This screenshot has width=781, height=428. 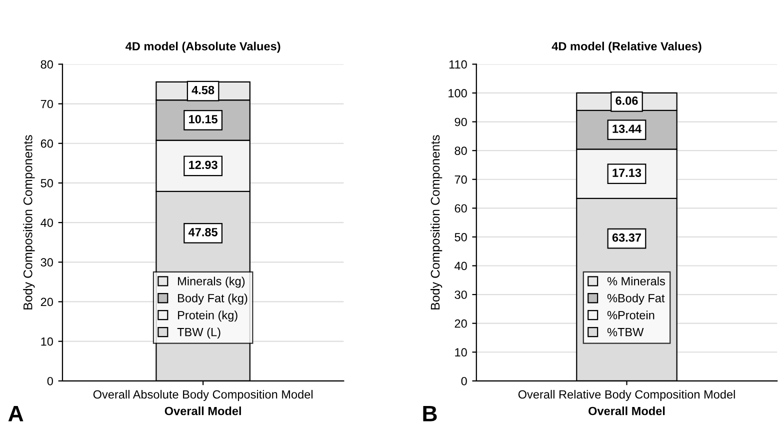 What do you see at coordinates (203, 165) in the screenshot?
I see `data-label: 12.93` at bounding box center [203, 165].